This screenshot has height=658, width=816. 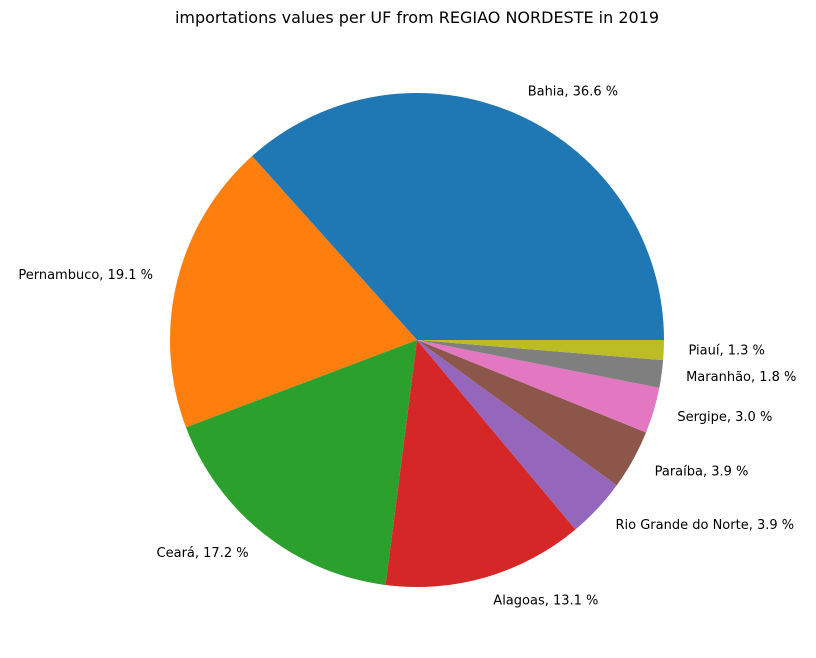 I want to click on pie-slice-label: Rio Grande do Norte, 3.9 %, so click(x=705, y=525).